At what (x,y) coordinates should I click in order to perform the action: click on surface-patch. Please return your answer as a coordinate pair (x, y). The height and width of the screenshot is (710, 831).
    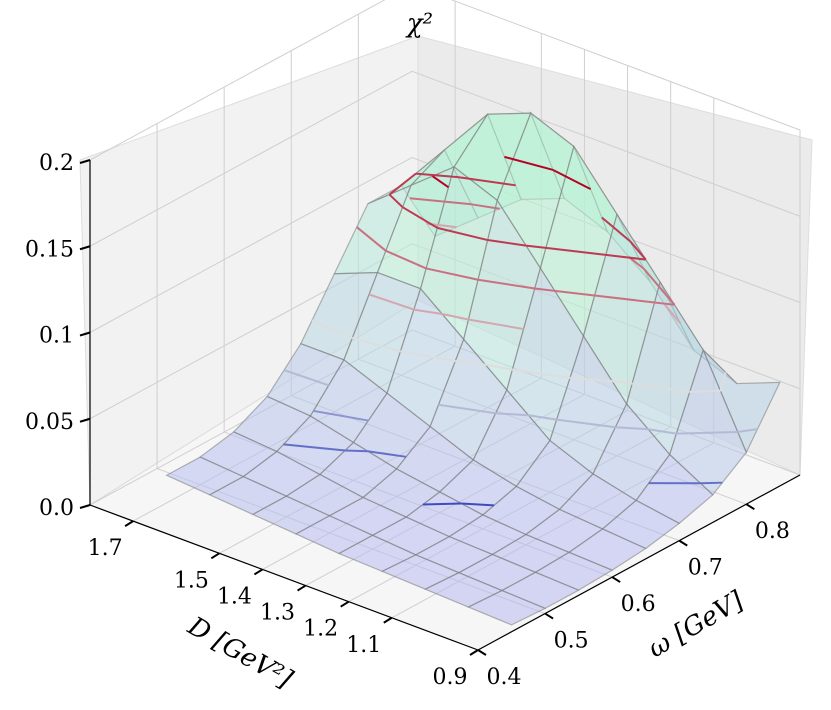
    Looking at the image, I should click on (506, 607).